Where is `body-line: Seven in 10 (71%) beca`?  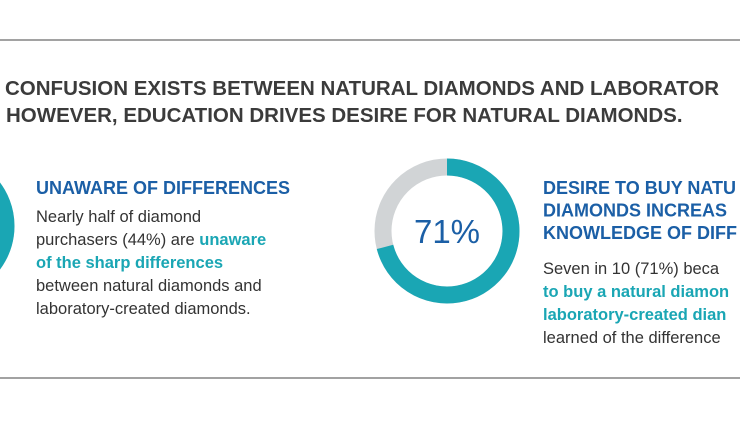 body-line: Seven in 10 (71%) beca is located at coordinates (631, 269).